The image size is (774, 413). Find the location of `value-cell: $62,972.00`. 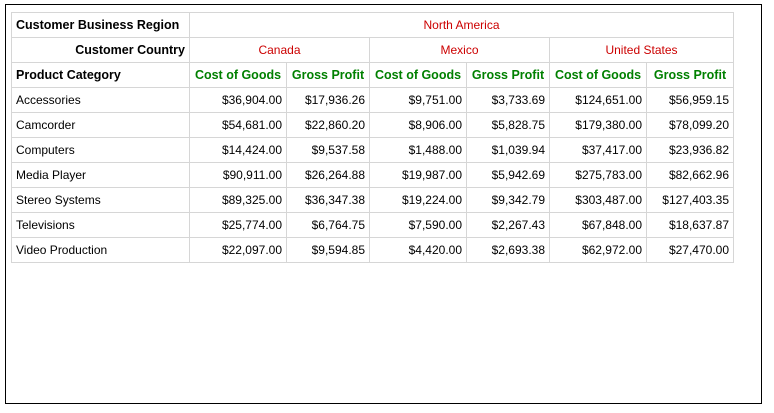

value-cell: $62,972.00 is located at coordinates (598, 250).